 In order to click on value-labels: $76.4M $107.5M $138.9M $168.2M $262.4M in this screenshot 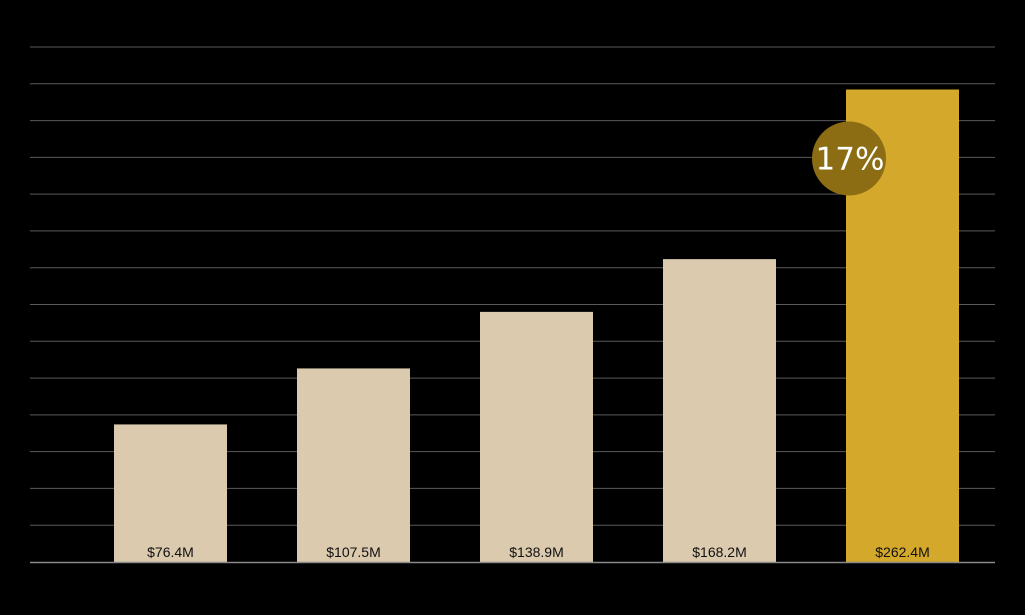, I will do `click(538, 552)`.